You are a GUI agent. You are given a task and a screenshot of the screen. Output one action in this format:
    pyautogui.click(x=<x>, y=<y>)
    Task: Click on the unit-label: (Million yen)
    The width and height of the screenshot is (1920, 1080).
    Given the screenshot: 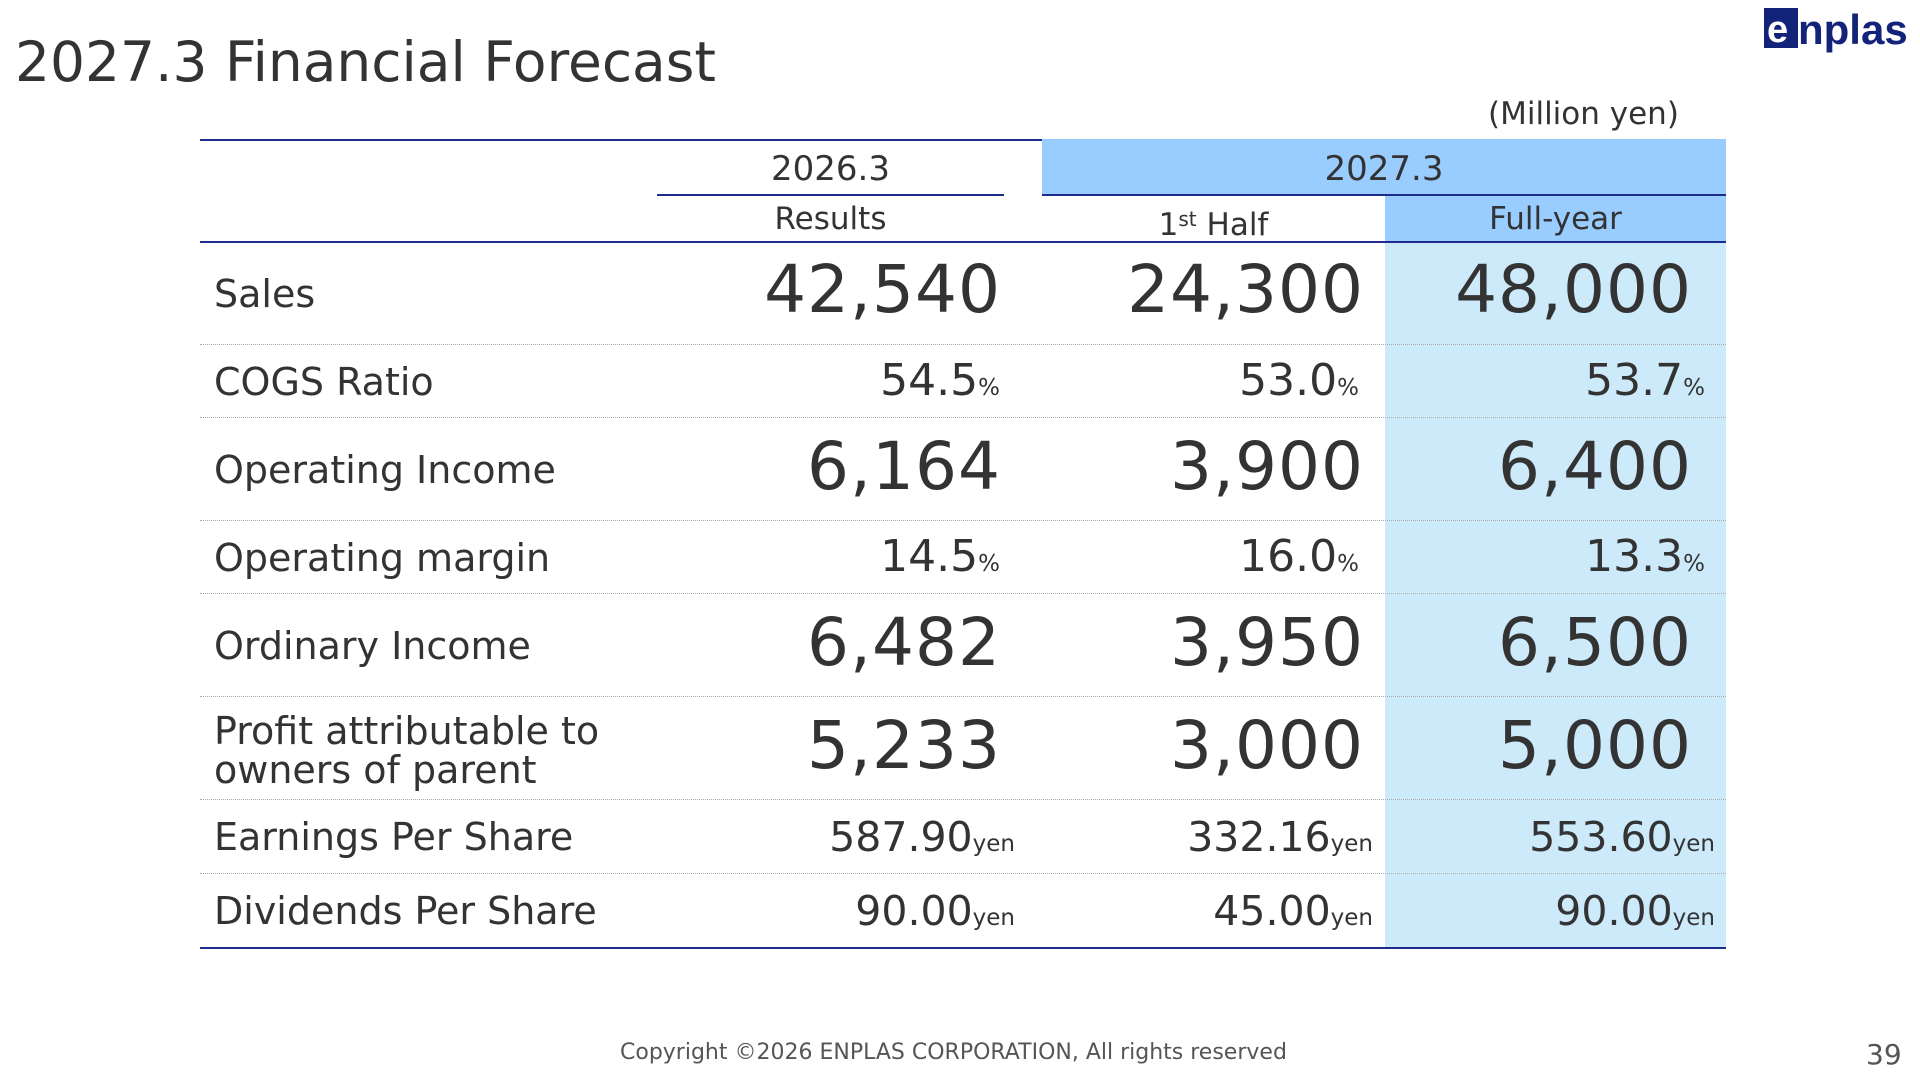 What is the action you would take?
    pyautogui.click(x=1583, y=114)
    